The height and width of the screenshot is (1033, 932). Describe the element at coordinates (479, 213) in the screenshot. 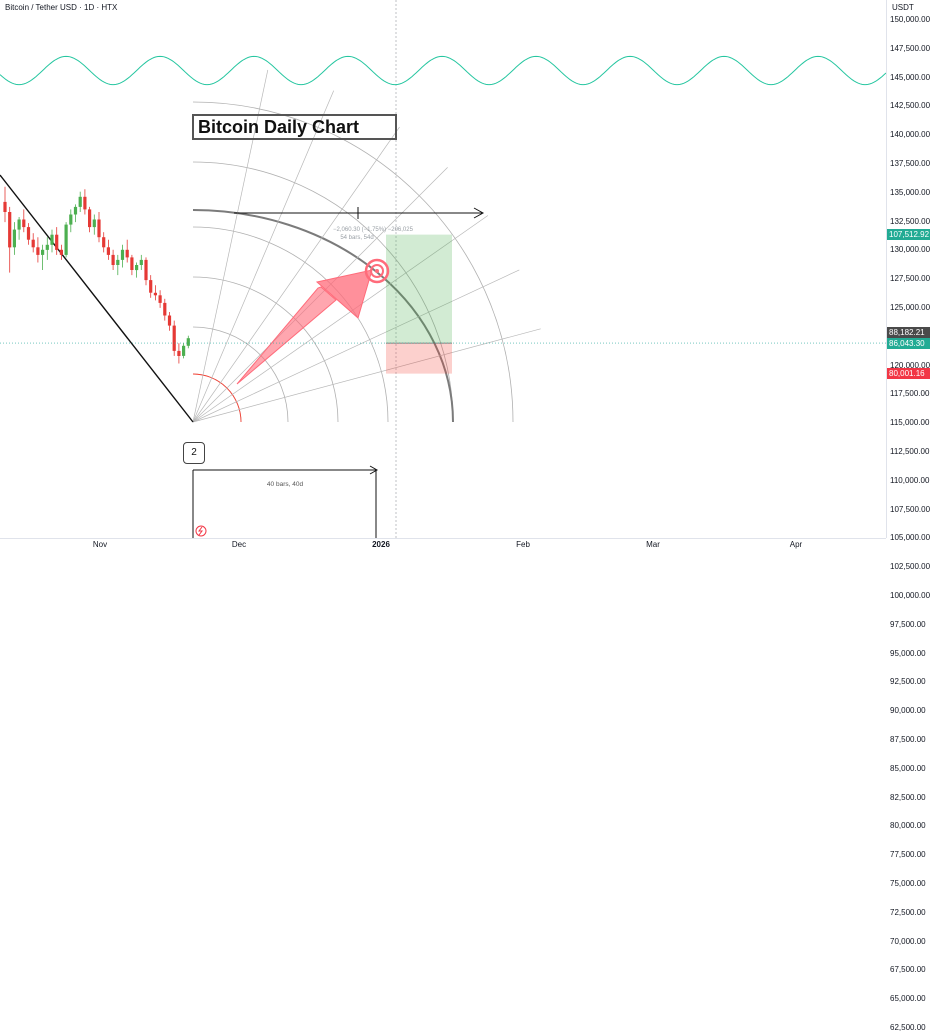

I see `gann-top-arrowhead` at that location.